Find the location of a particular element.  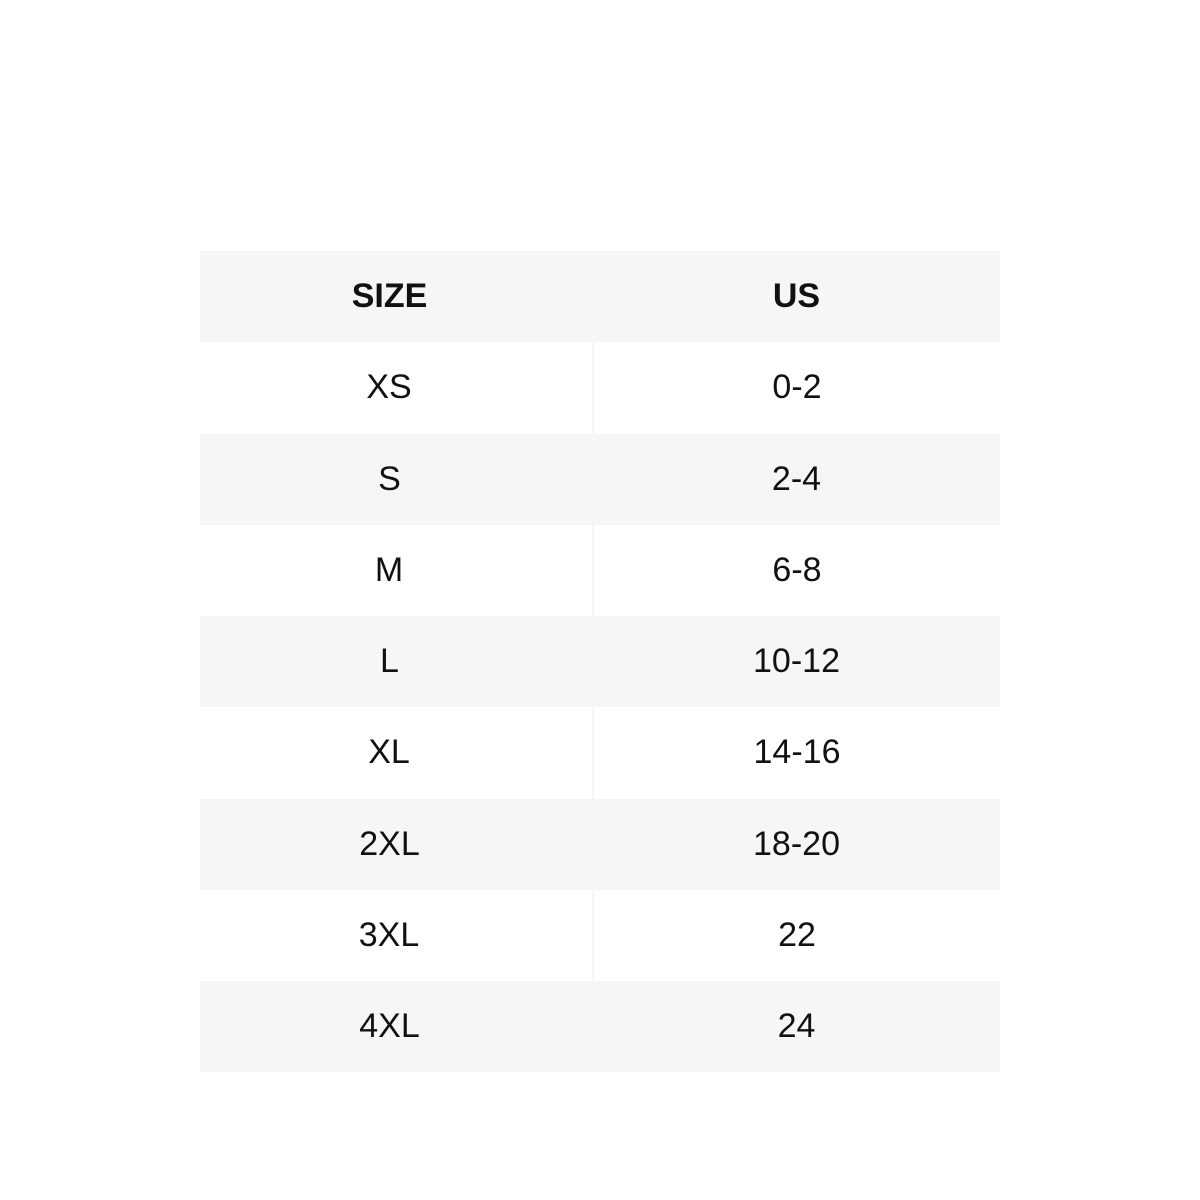

size-cell: 2XL is located at coordinates (389, 843).